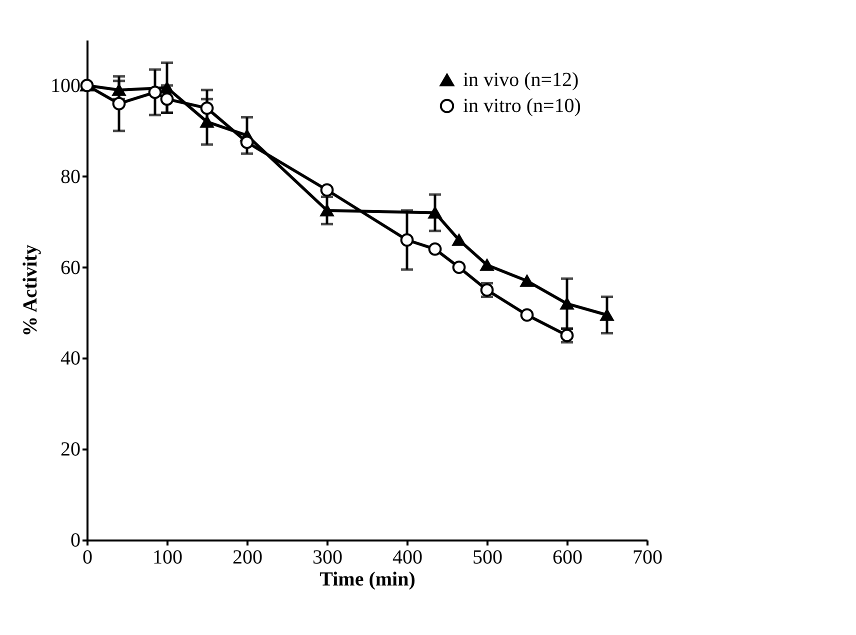 The image size is (856, 635). Describe the element at coordinates (647, 557) in the screenshot. I see `x-tick-label: 700` at that location.